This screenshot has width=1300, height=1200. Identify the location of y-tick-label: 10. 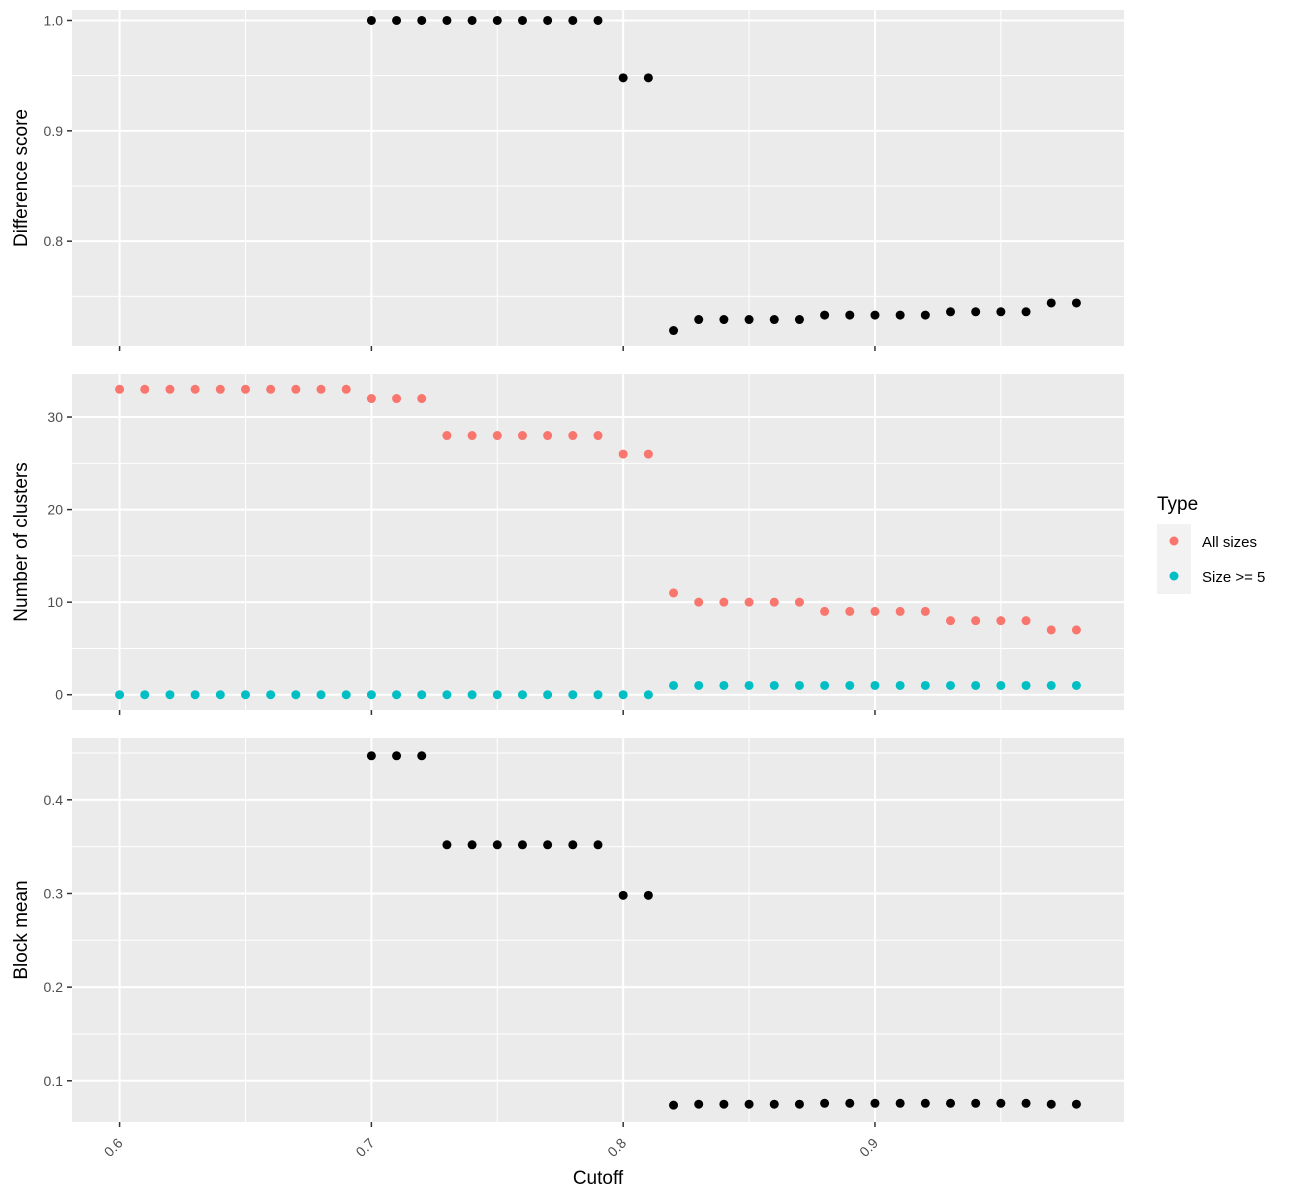
(55, 602).